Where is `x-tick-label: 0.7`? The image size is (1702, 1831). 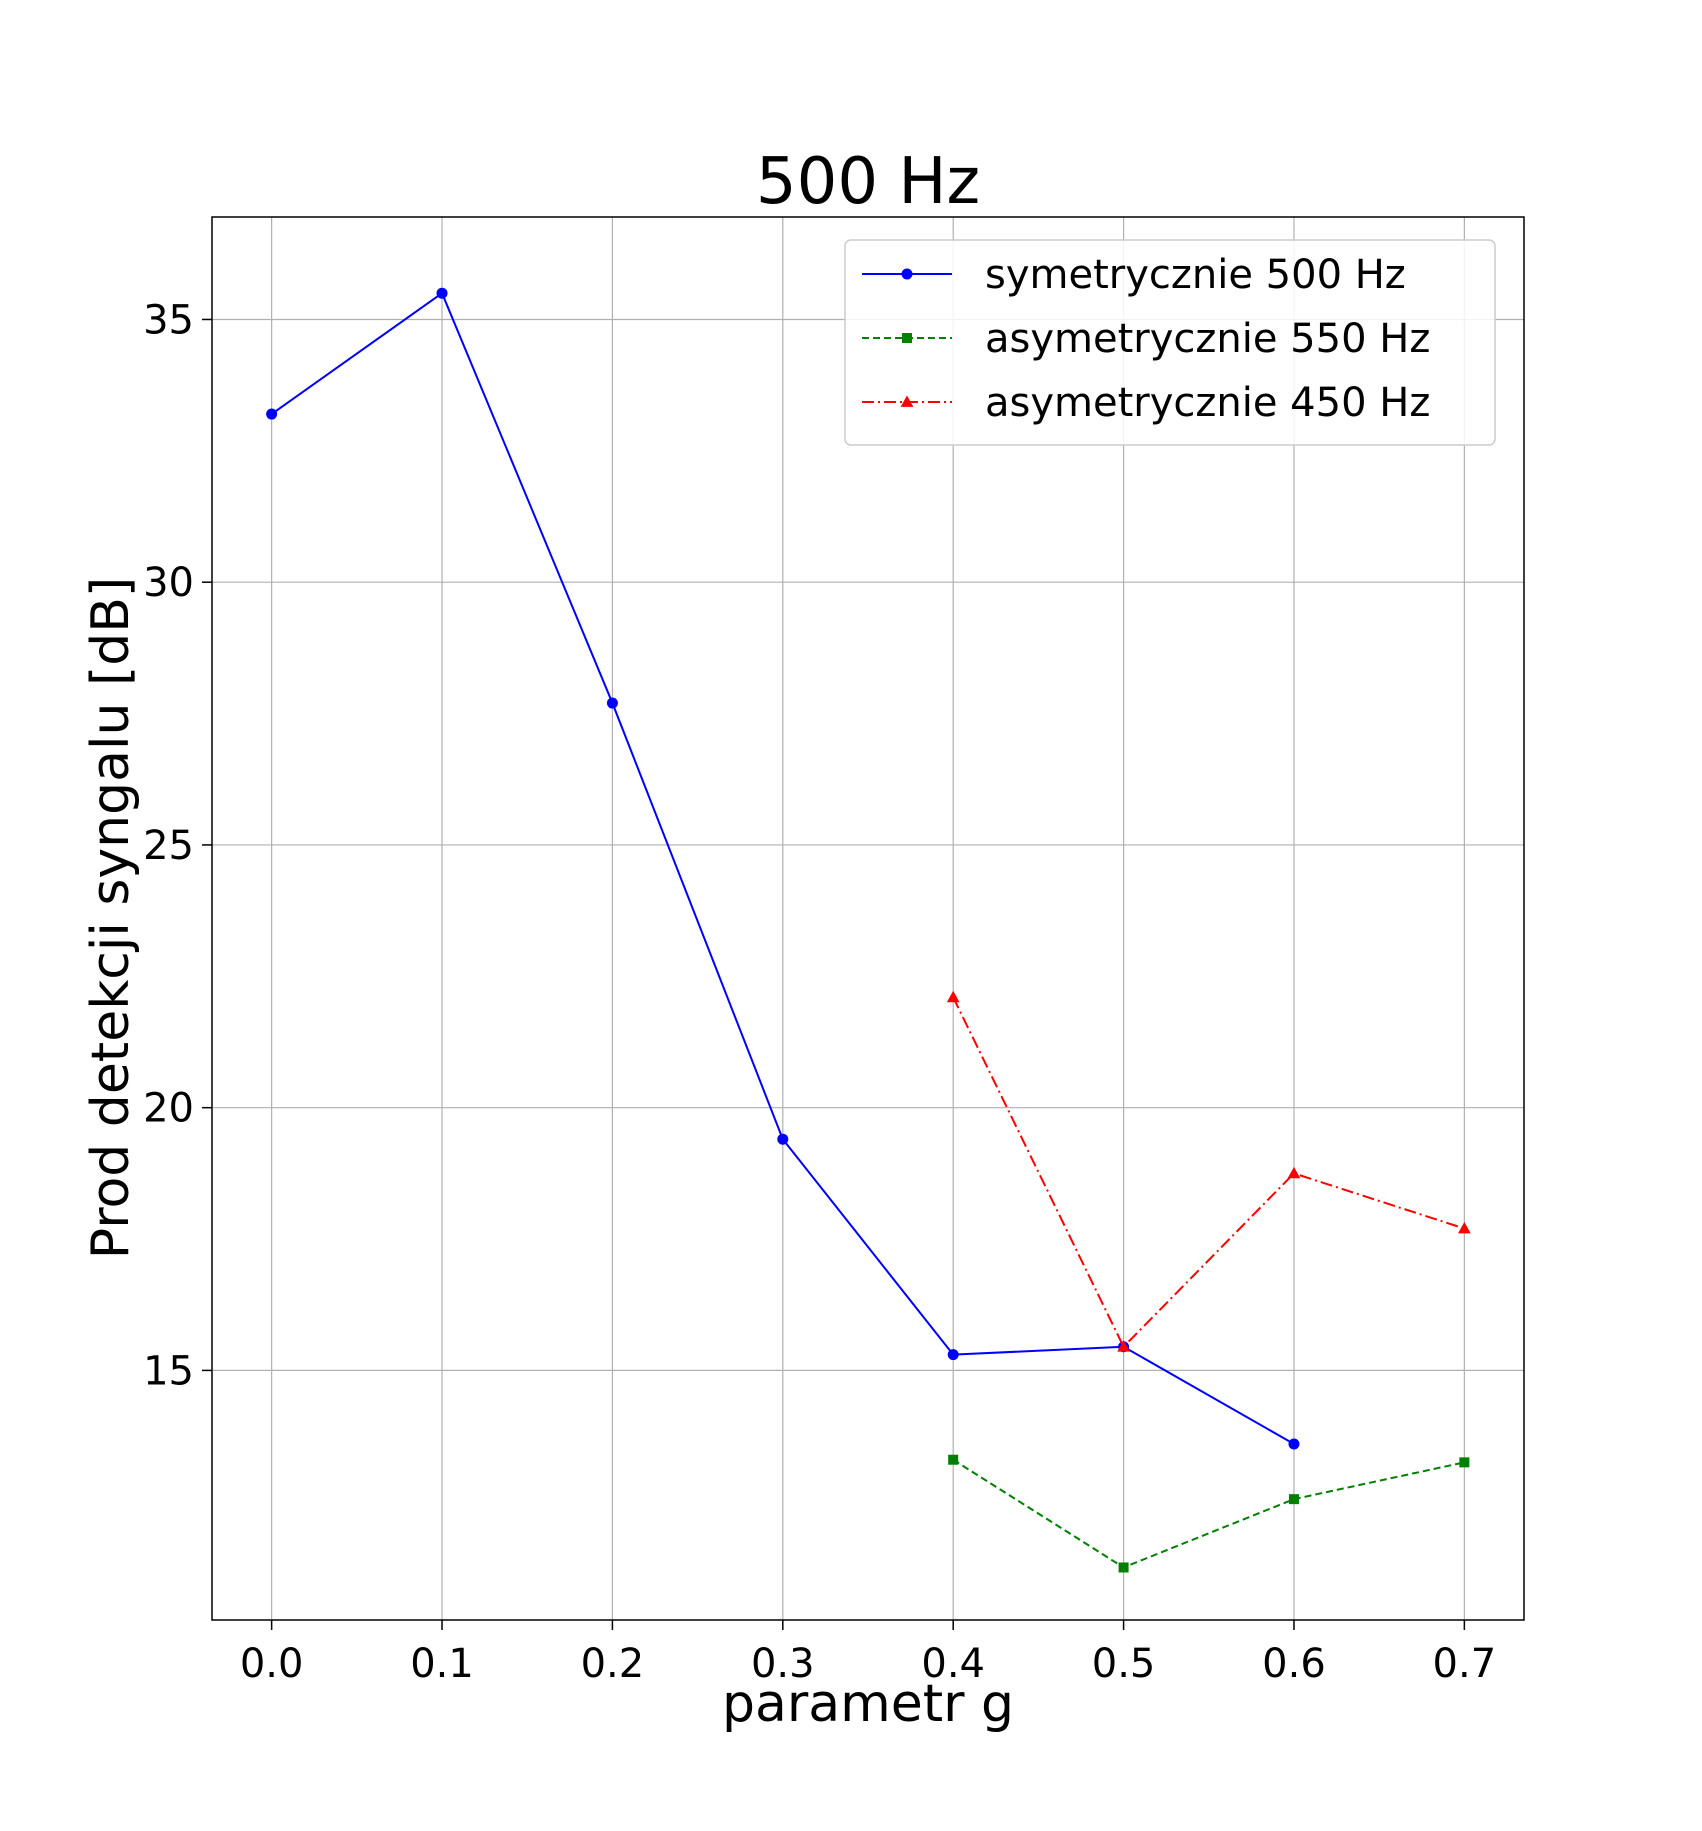 x-tick-label: 0.7 is located at coordinates (1465, 1664).